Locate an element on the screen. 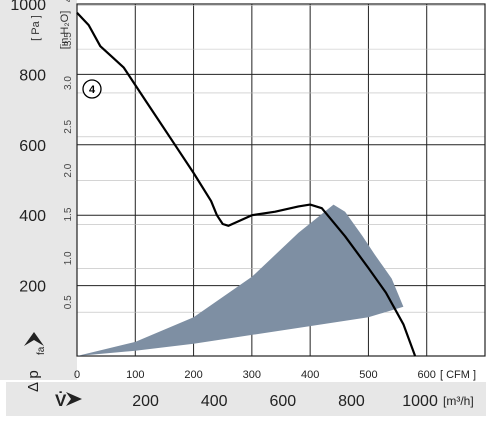  x-tick-label-m3h: 800 is located at coordinates (351, 401).